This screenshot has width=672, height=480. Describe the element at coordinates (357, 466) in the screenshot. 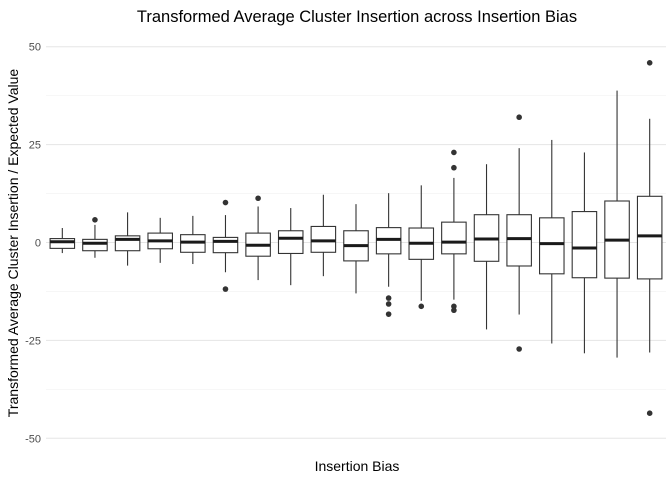

I see `x-axis-title: Insertion Bias` at that location.